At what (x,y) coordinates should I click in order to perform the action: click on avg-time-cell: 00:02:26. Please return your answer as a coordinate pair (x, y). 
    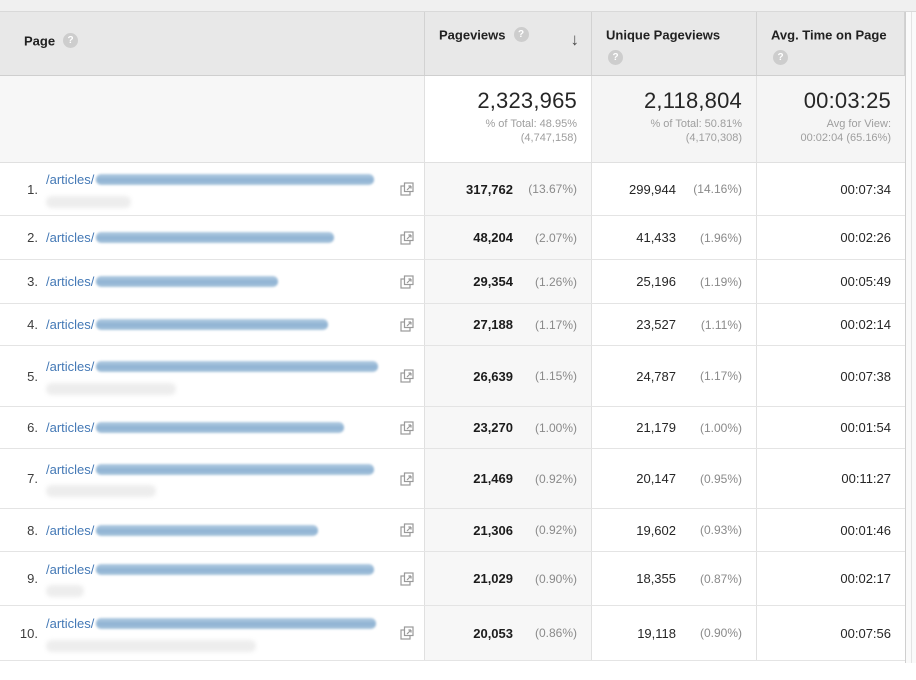
    Looking at the image, I should click on (831, 237).